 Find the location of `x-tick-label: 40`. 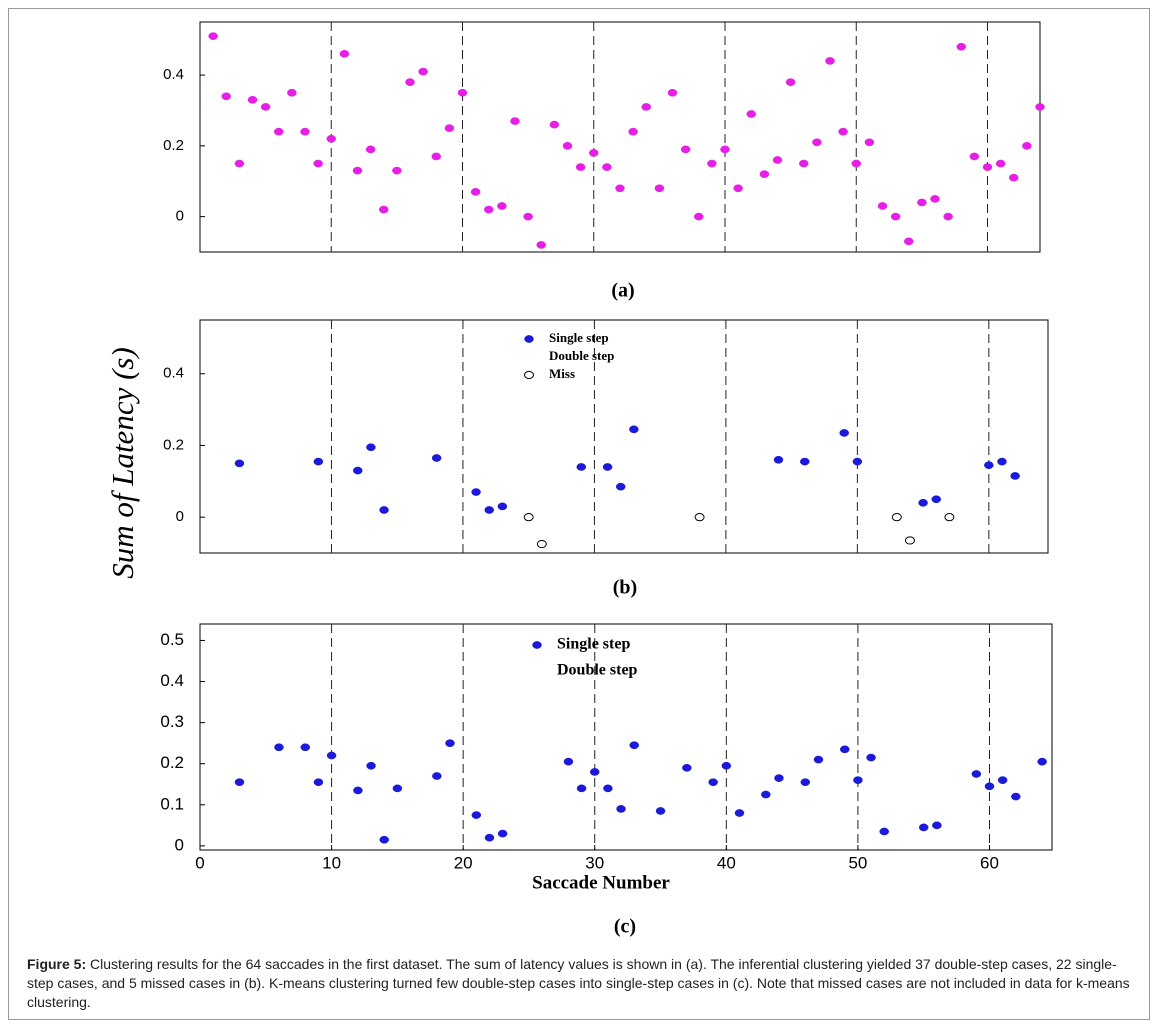

x-tick-label: 40 is located at coordinates (726, 862).